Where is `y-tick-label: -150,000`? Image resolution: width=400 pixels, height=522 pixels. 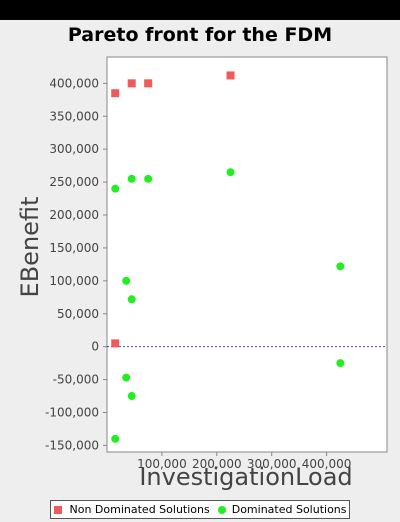
y-tick-label: -150,000 is located at coordinates (72, 445).